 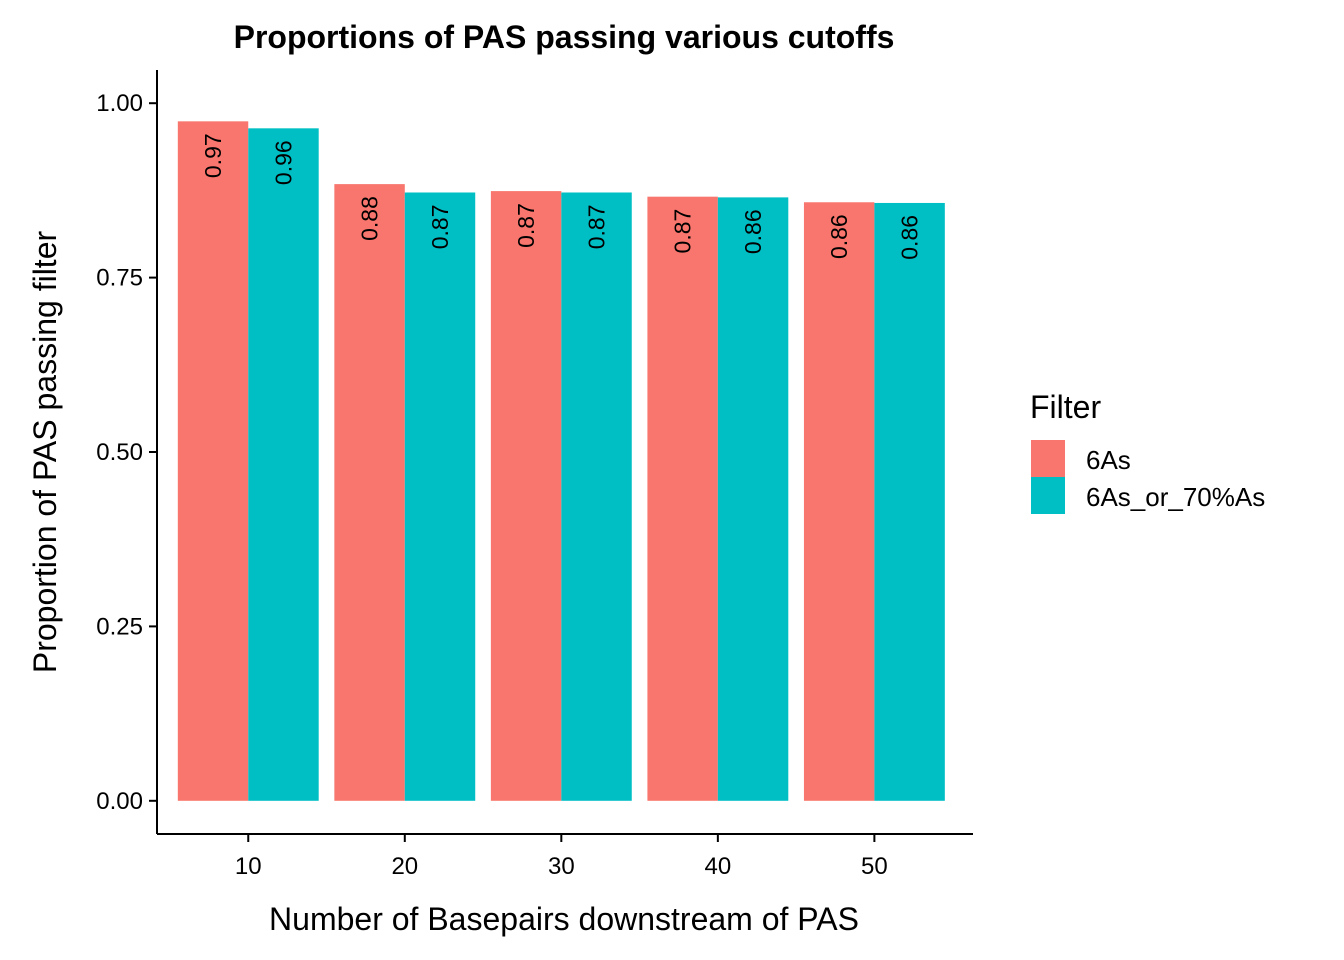 What do you see at coordinates (1147, 451) in the screenshot?
I see `legend: Filter 6As 6As_or_70%As` at bounding box center [1147, 451].